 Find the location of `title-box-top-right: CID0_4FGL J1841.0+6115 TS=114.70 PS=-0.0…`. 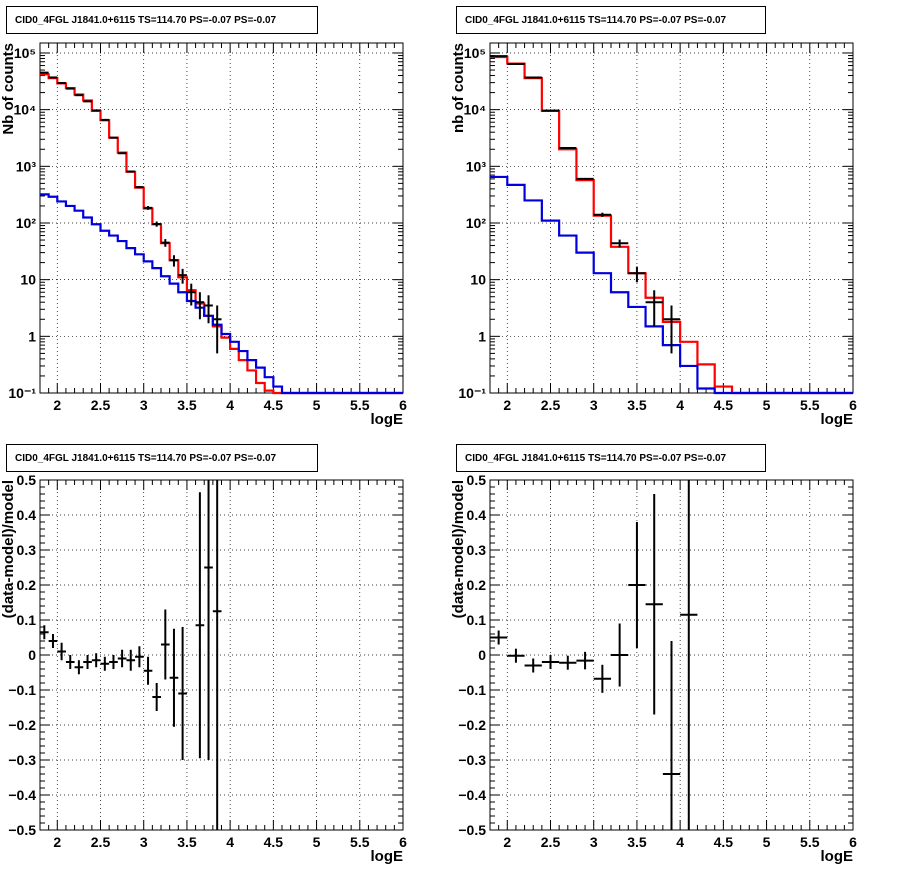

title-box-top-right: CID0_4FGL J1841.0+6115 TS=114.70 PS=-0.0… is located at coordinates (611, 20).